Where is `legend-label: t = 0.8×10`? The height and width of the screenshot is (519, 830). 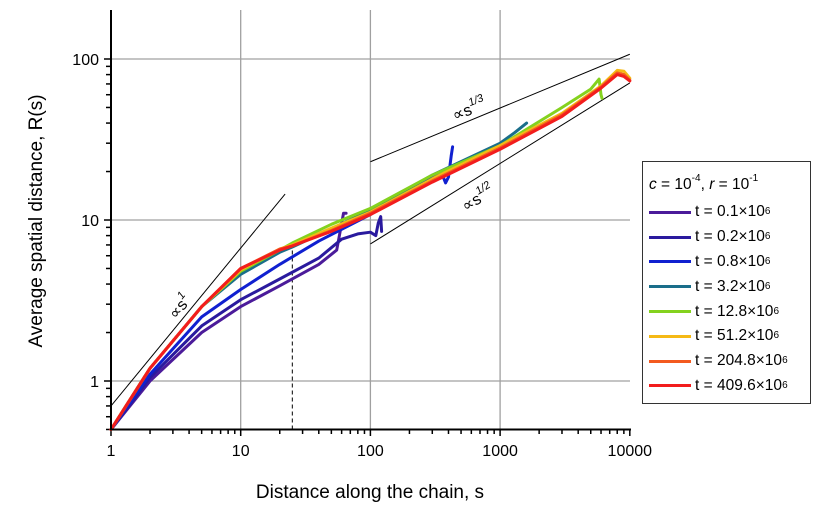 legend-label: t = 0.8×10 is located at coordinates (730, 261).